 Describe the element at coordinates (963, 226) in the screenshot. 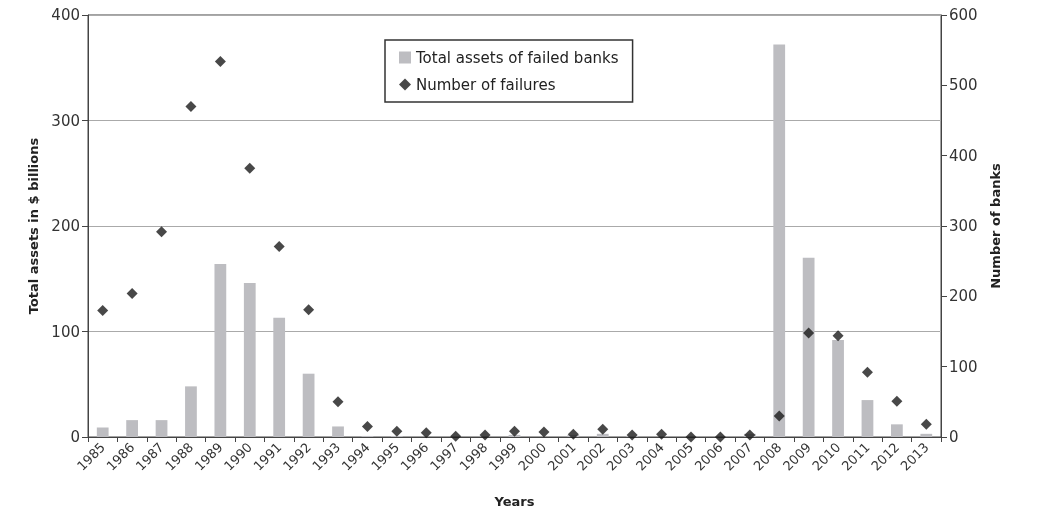

I see `y2-tick-label: 300` at that location.